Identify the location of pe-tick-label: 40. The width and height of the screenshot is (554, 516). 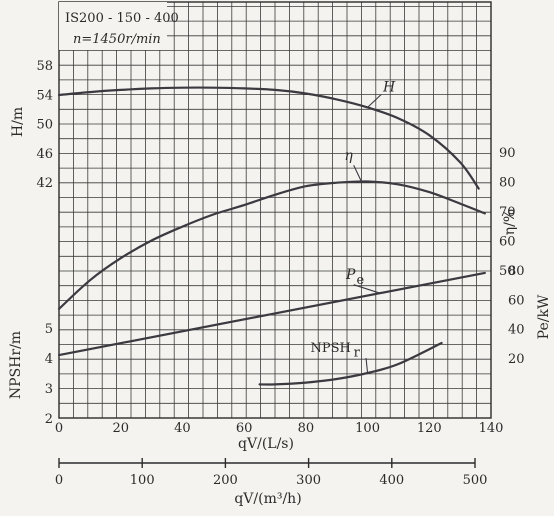
(516, 330).